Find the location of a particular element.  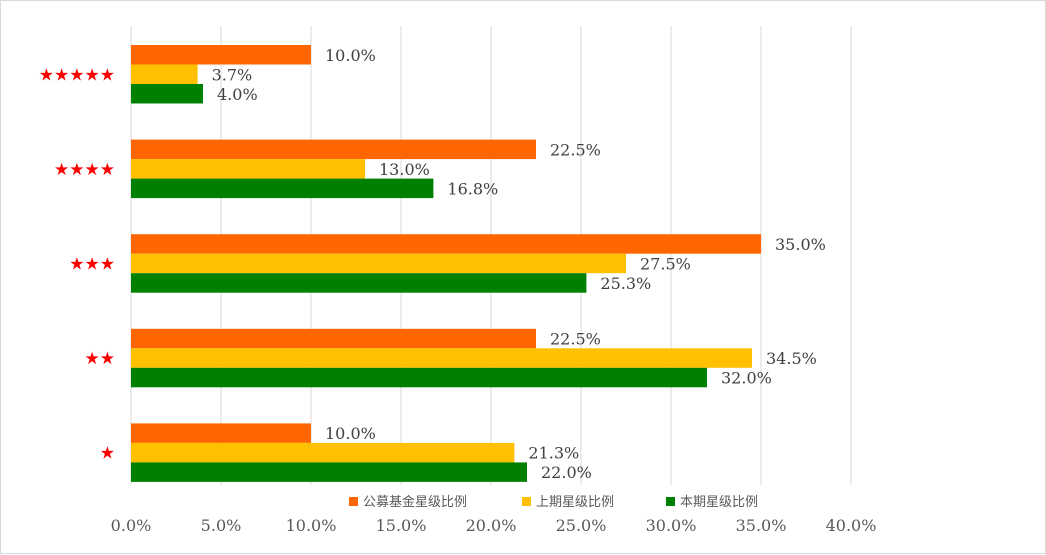

legend-label: 公募基金星级比例 is located at coordinates (415, 502).